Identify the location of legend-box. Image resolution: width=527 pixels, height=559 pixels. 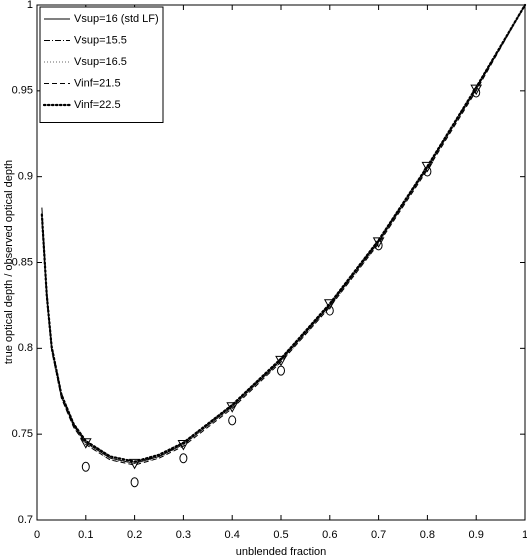
(101, 64).